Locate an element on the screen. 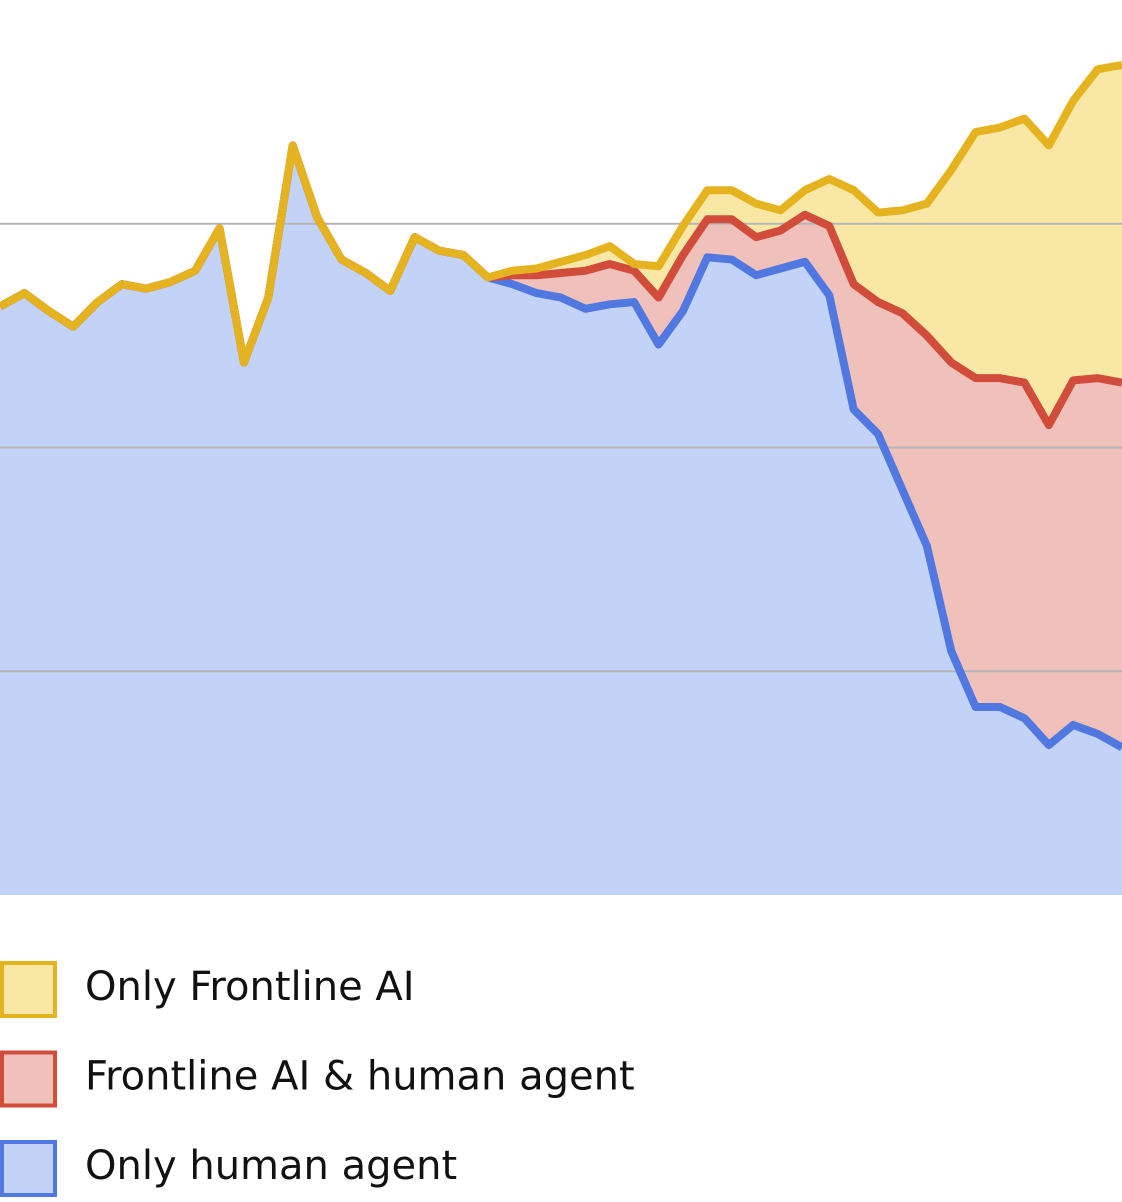 The width and height of the screenshot is (1122, 1202). legend-label: Only Frontline AI is located at coordinates (250, 987).